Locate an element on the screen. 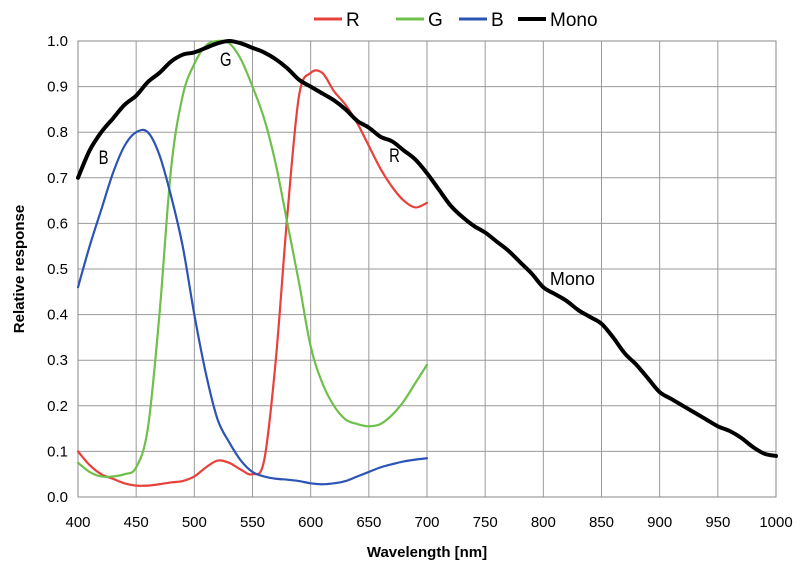  y-tick-label: 0.8 is located at coordinates (57, 132).